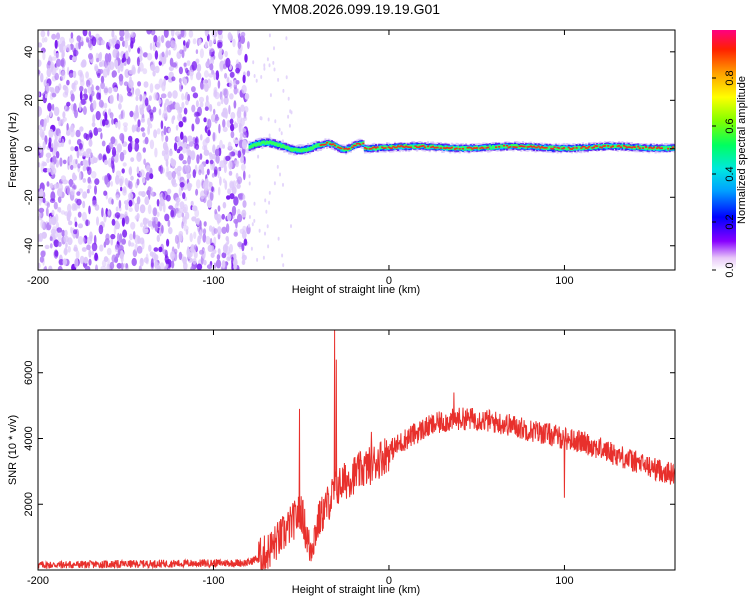 Image resolution: width=750 pixels, height=600 pixels. What do you see at coordinates (38, 581) in the screenshot?
I see `x-tick-label: -200` at bounding box center [38, 581].